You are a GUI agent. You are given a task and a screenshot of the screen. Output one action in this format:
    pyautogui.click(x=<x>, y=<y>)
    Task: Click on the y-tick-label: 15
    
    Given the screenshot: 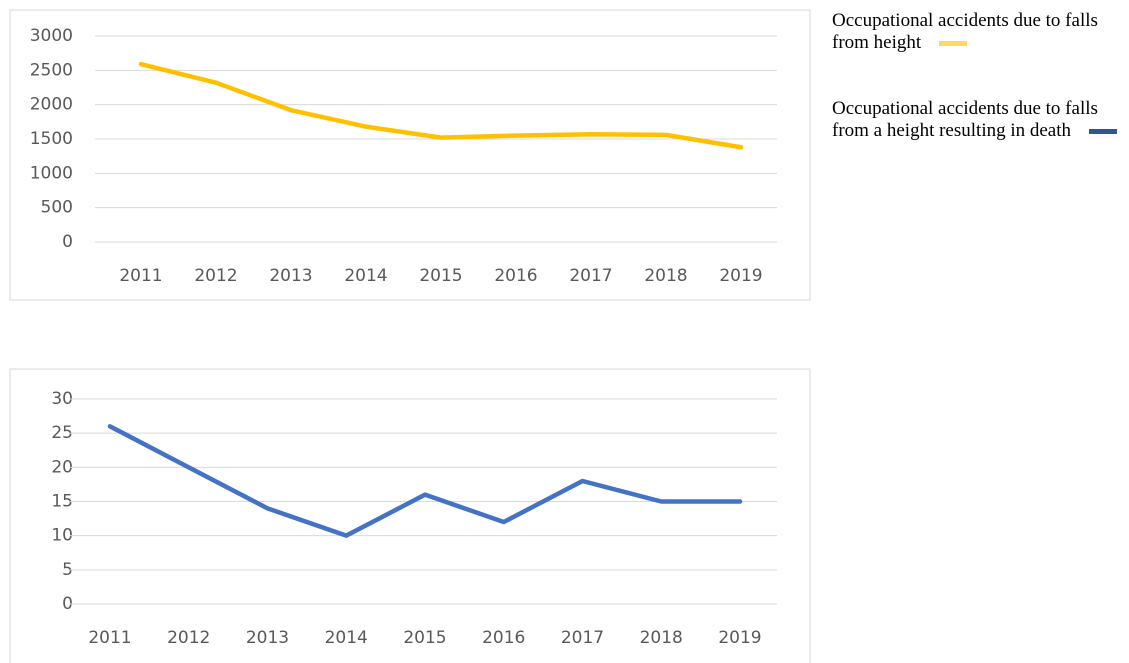 What is the action you would take?
    pyautogui.click(x=62, y=502)
    